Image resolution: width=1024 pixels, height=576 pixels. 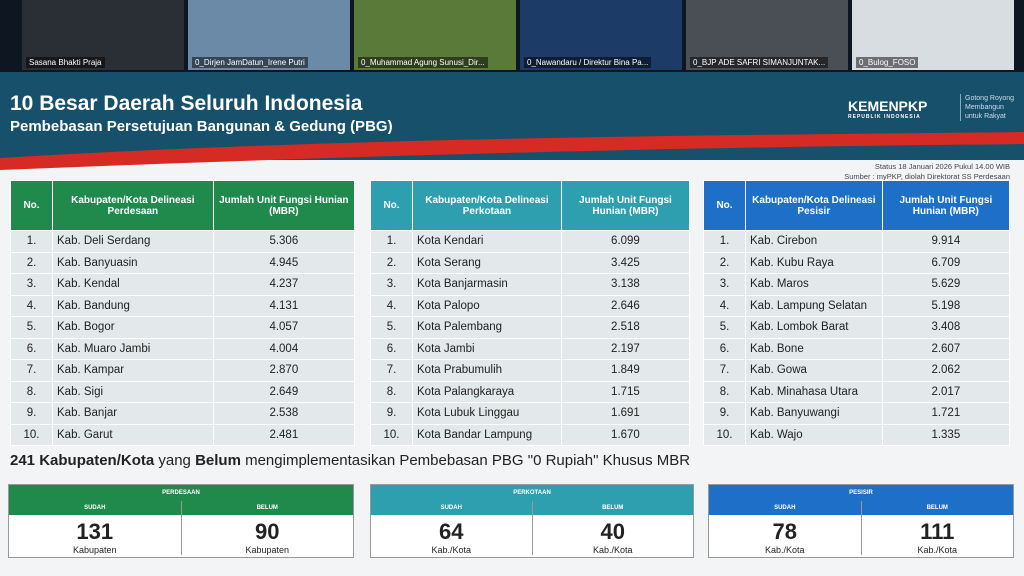 I want to click on table-cell: 5., so click(x=391, y=327).